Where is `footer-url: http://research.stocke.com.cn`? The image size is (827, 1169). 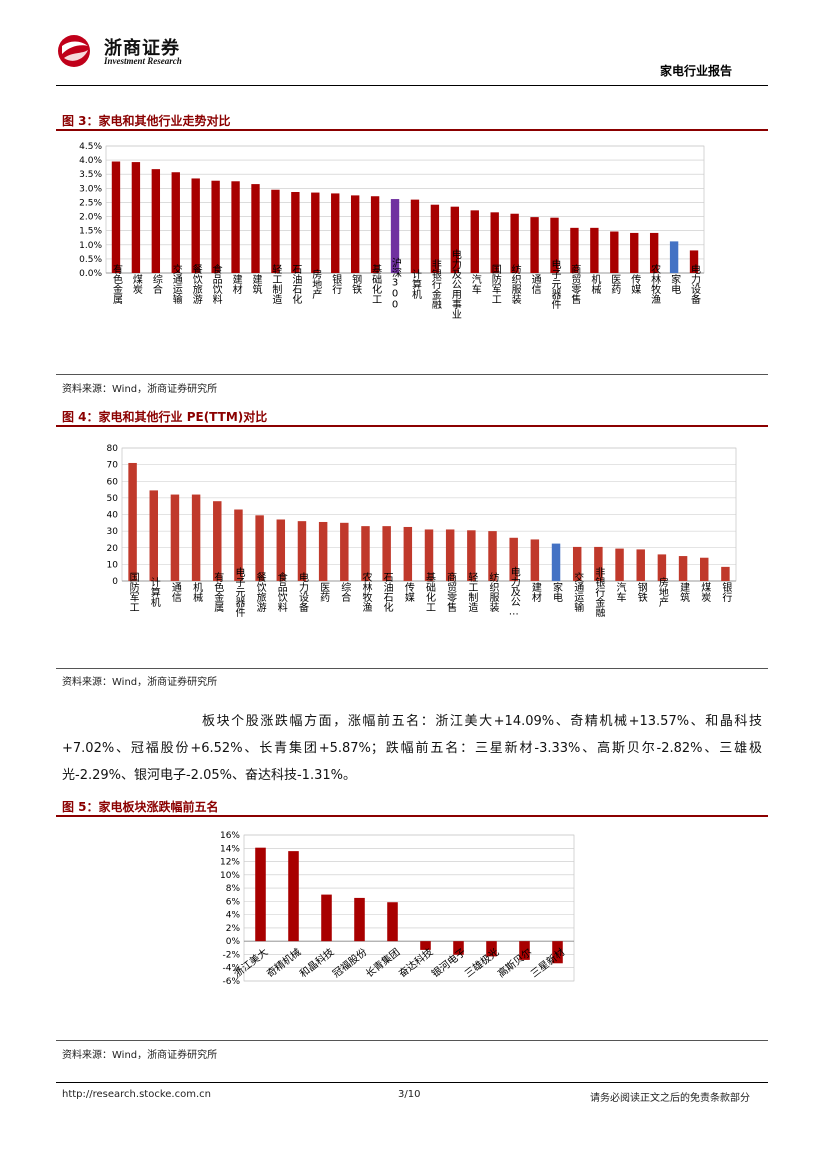
footer-url: http://research.stocke.com.cn is located at coordinates (136, 1094).